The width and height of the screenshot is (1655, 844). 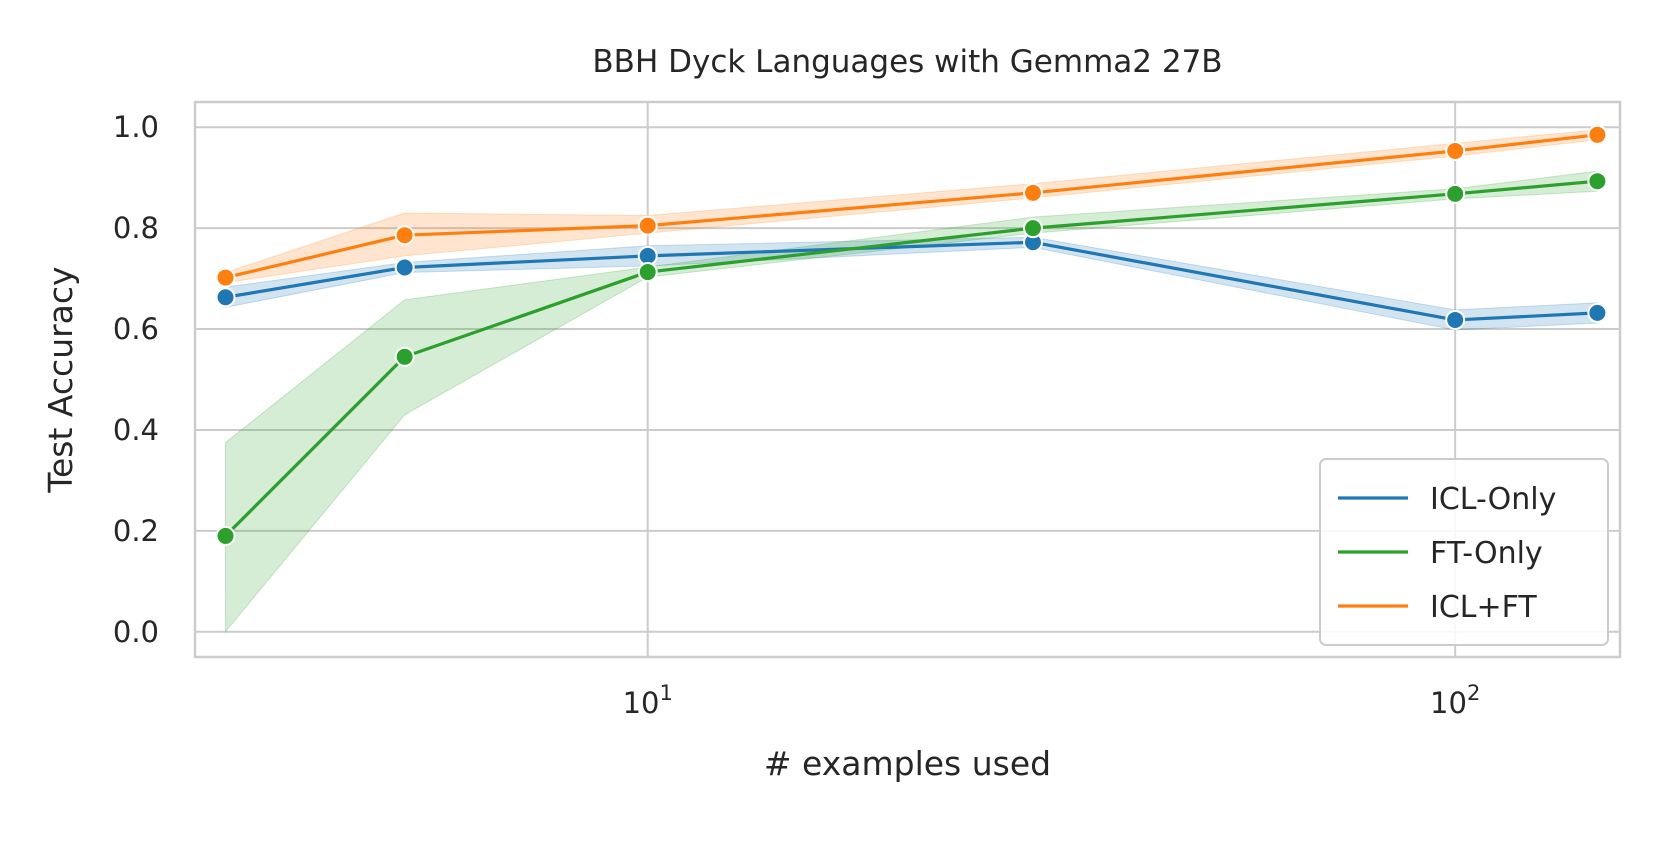 What do you see at coordinates (1486, 553) in the screenshot?
I see `legend-label: FT-Only` at bounding box center [1486, 553].